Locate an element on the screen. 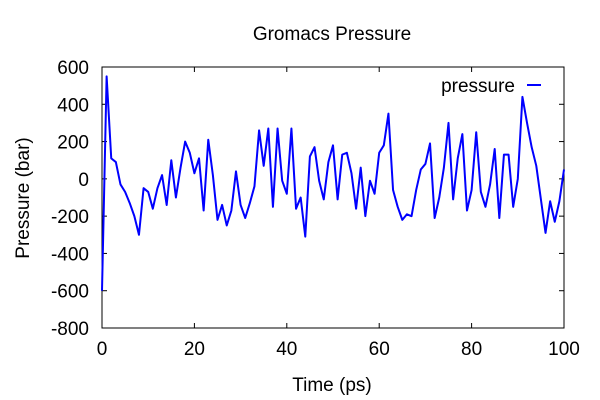 The height and width of the screenshot is (400, 600). y-tick-label: 600 is located at coordinates (73, 68).